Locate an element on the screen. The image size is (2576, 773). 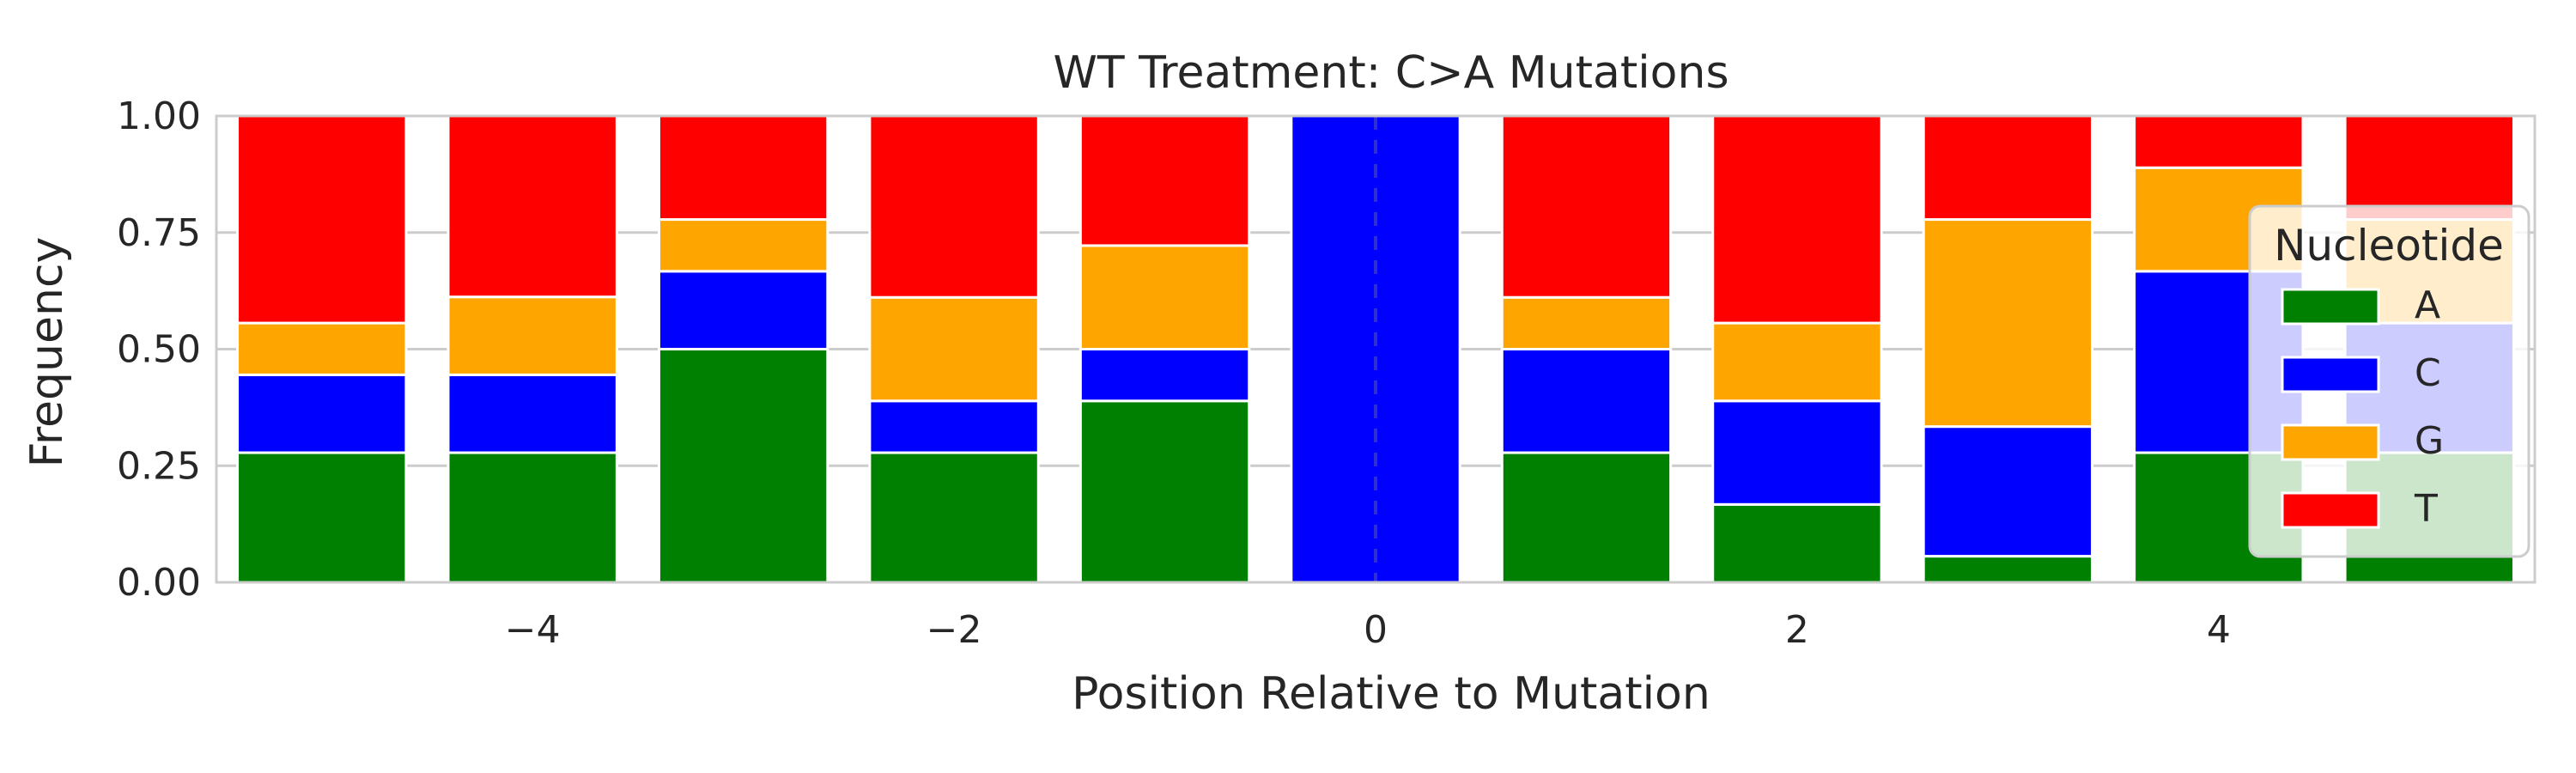
x-tick-label: 4 is located at coordinates (2219, 630).